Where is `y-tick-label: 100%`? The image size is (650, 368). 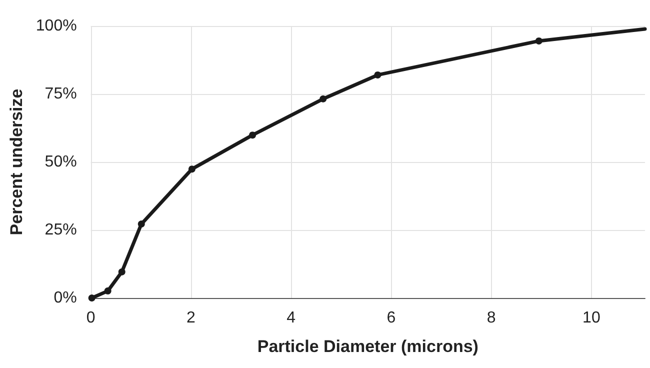
y-tick-label: 100% is located at coordinates (56, 26).